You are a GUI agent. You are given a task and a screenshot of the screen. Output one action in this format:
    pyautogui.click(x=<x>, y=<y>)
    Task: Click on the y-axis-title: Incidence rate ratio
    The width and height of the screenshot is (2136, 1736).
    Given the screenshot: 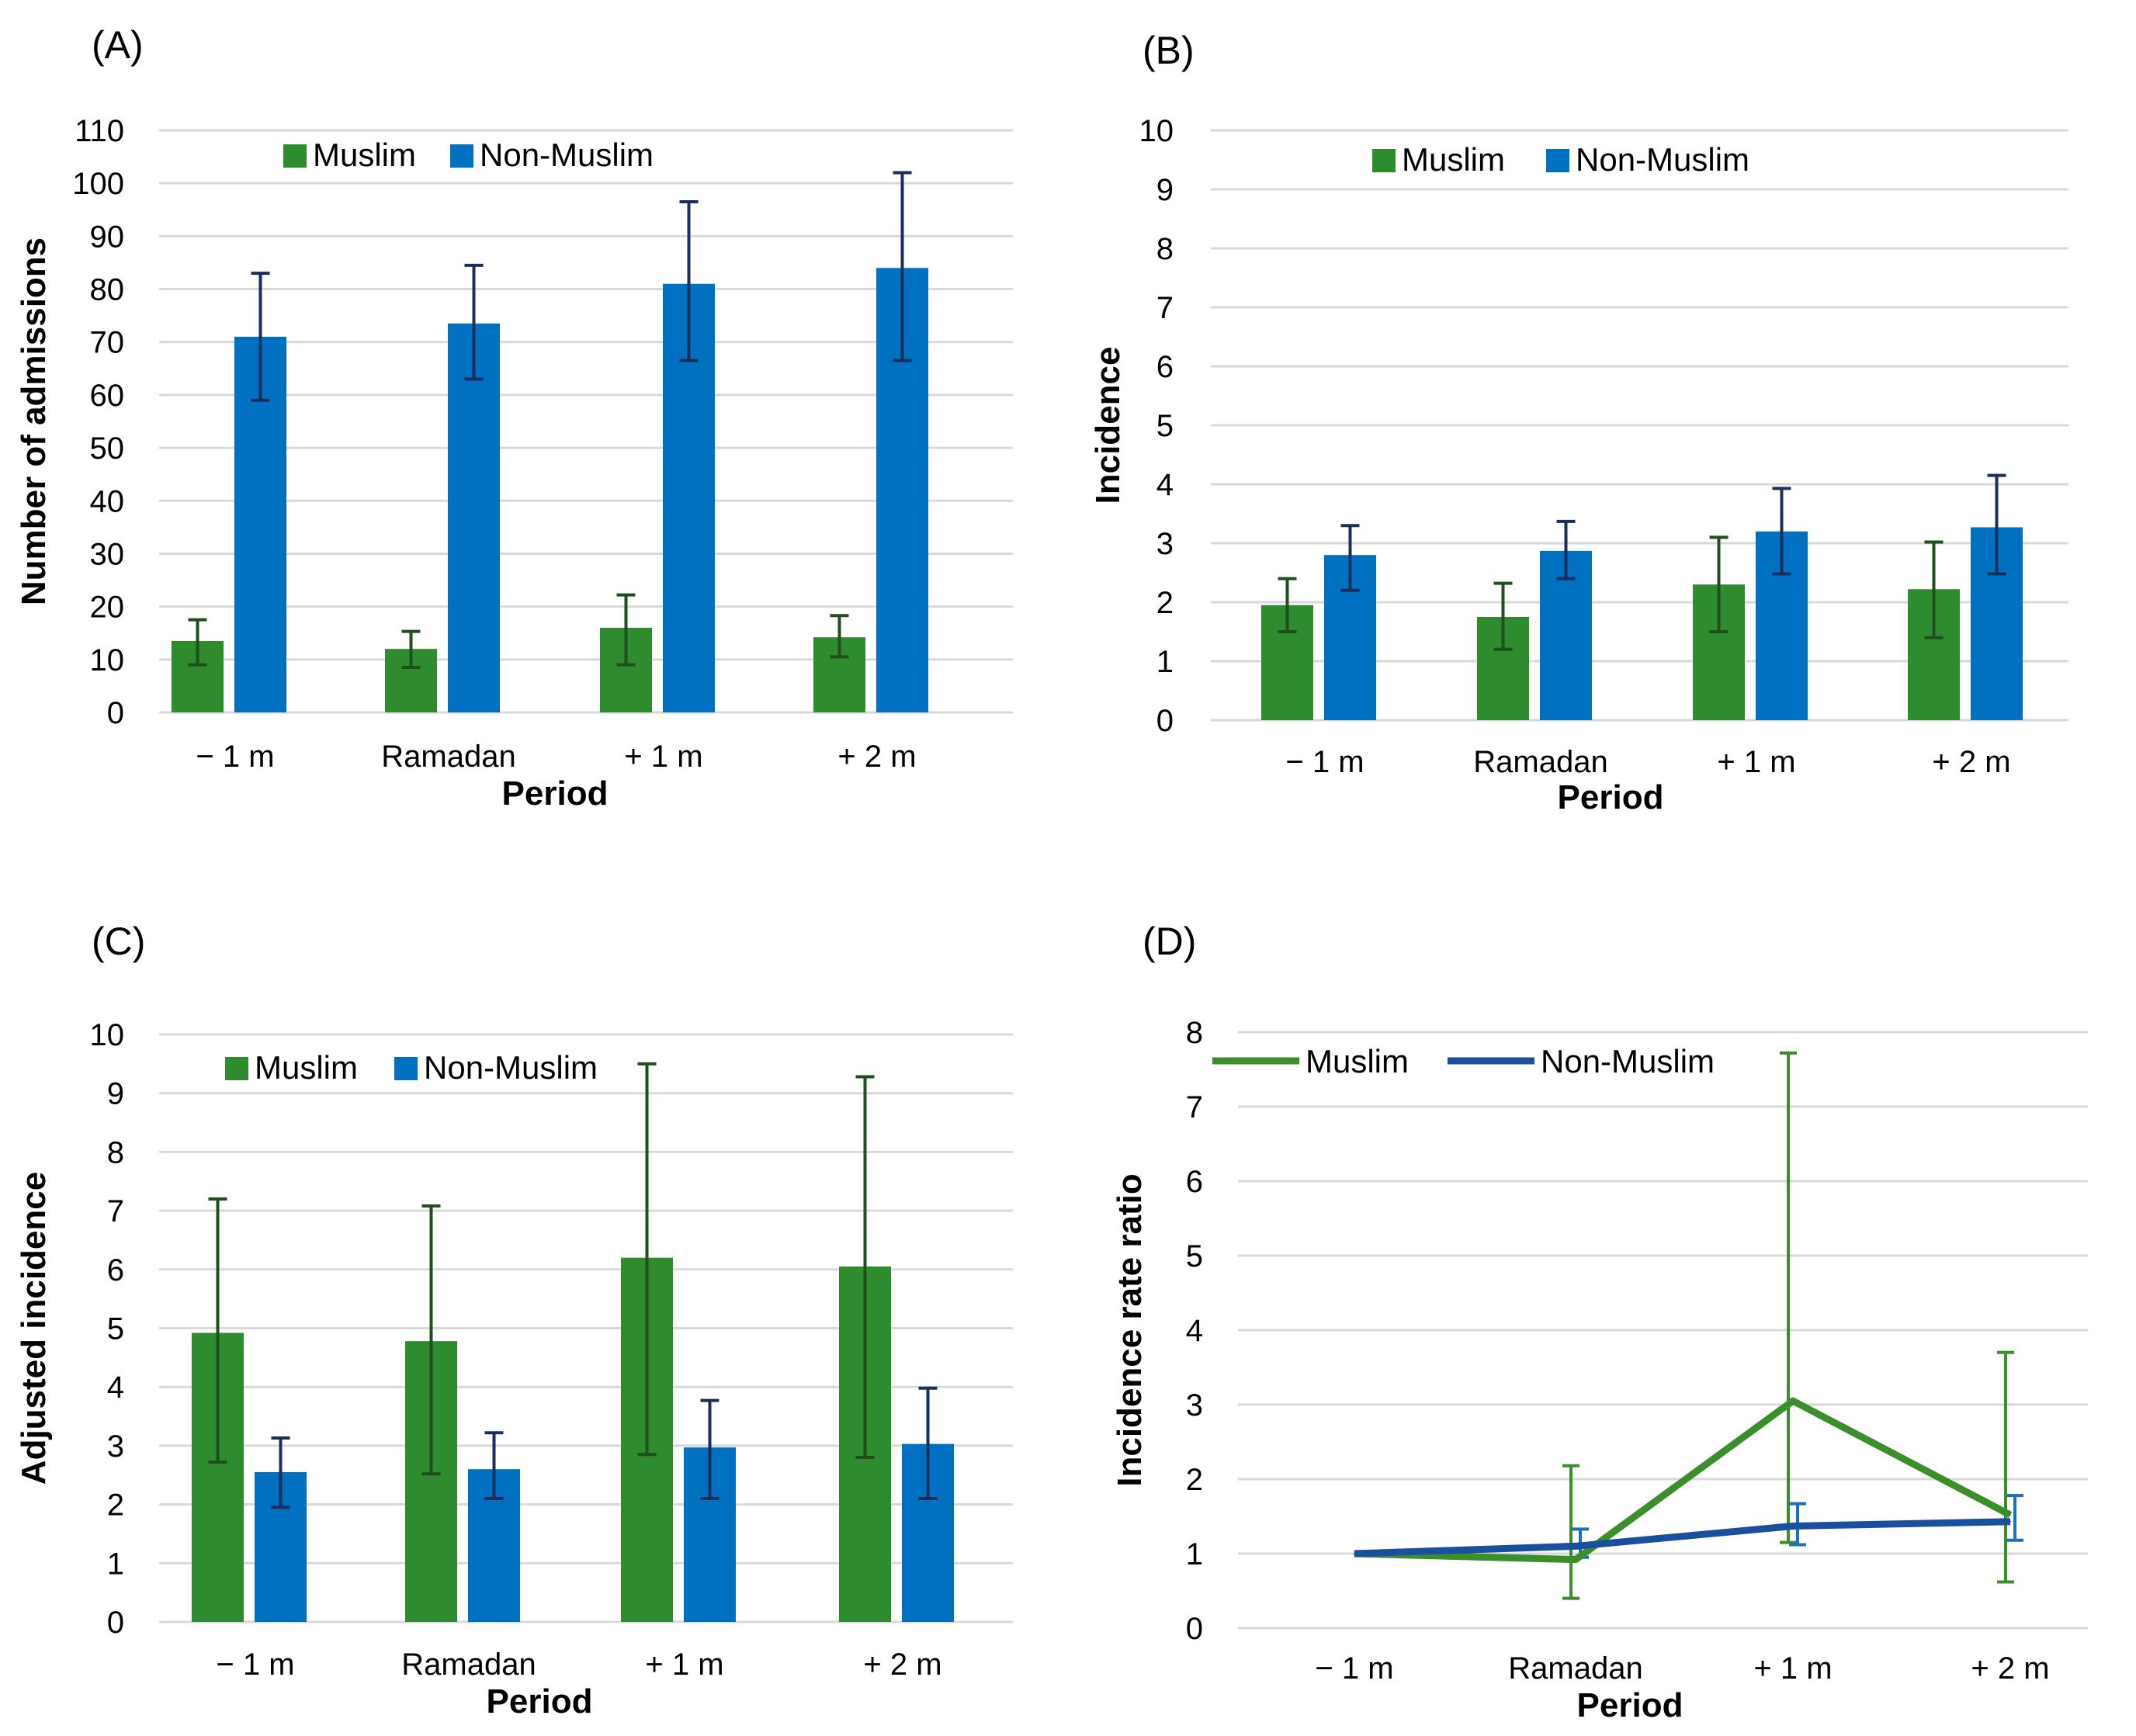 What is the action you would take?
    pyautogui.click(x=1130, y=1329)
    